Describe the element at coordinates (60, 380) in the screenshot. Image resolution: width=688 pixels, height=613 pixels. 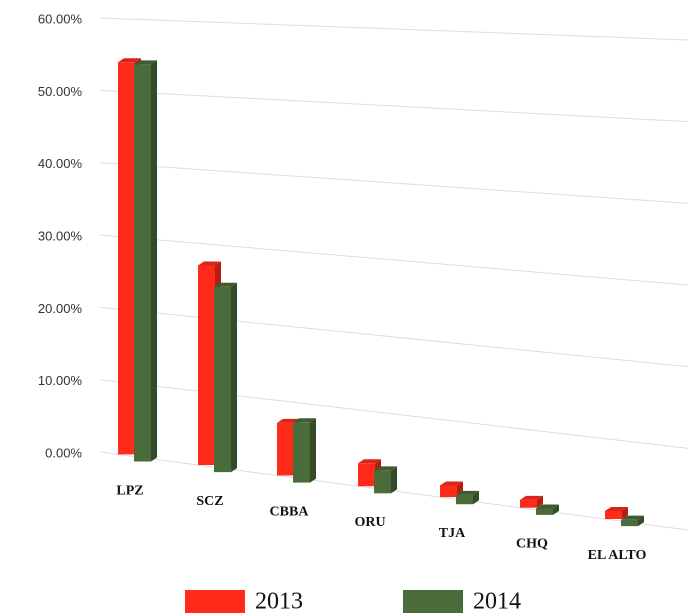
I see `y-tick-label: 10.00%` at that location.